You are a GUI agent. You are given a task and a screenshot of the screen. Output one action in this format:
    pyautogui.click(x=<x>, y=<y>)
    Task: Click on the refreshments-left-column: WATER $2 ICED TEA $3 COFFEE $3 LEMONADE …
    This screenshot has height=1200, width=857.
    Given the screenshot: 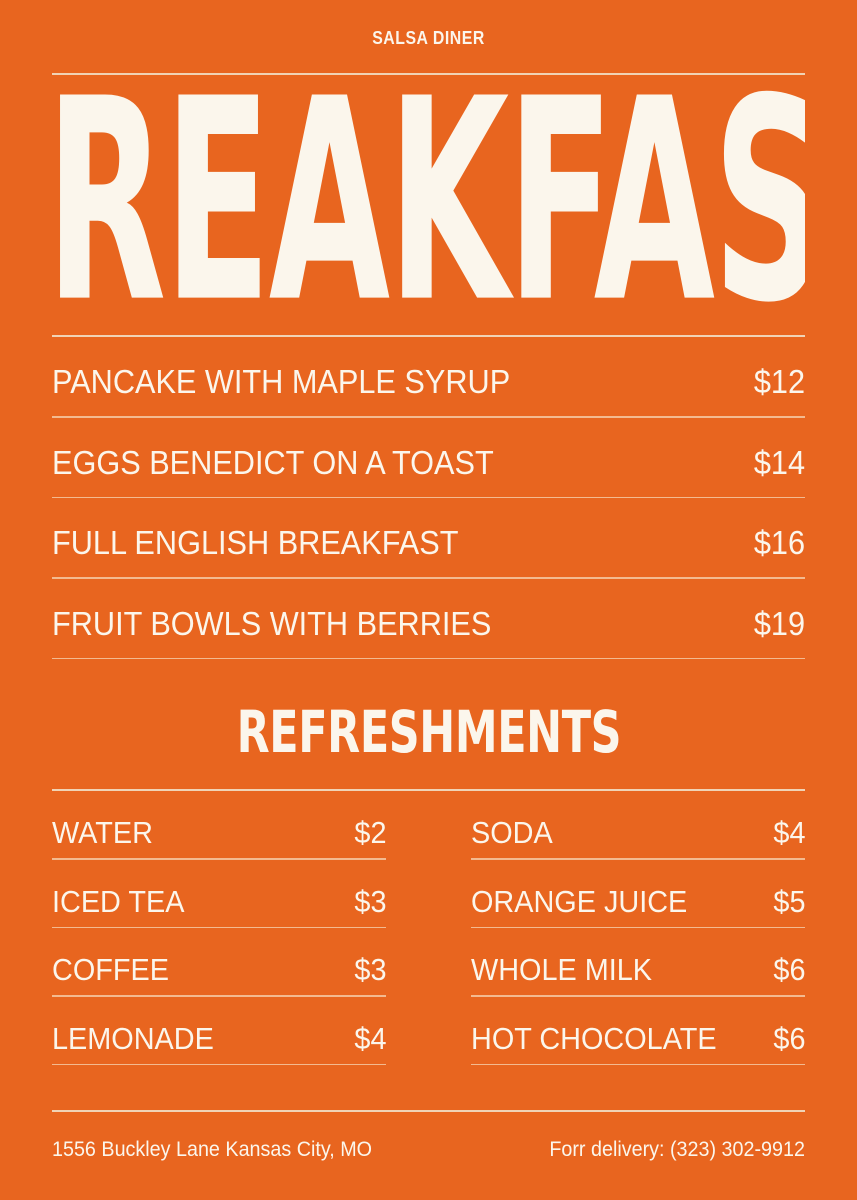 What is the action you would take?
    pyautogui.click(x=219, y=928)
    